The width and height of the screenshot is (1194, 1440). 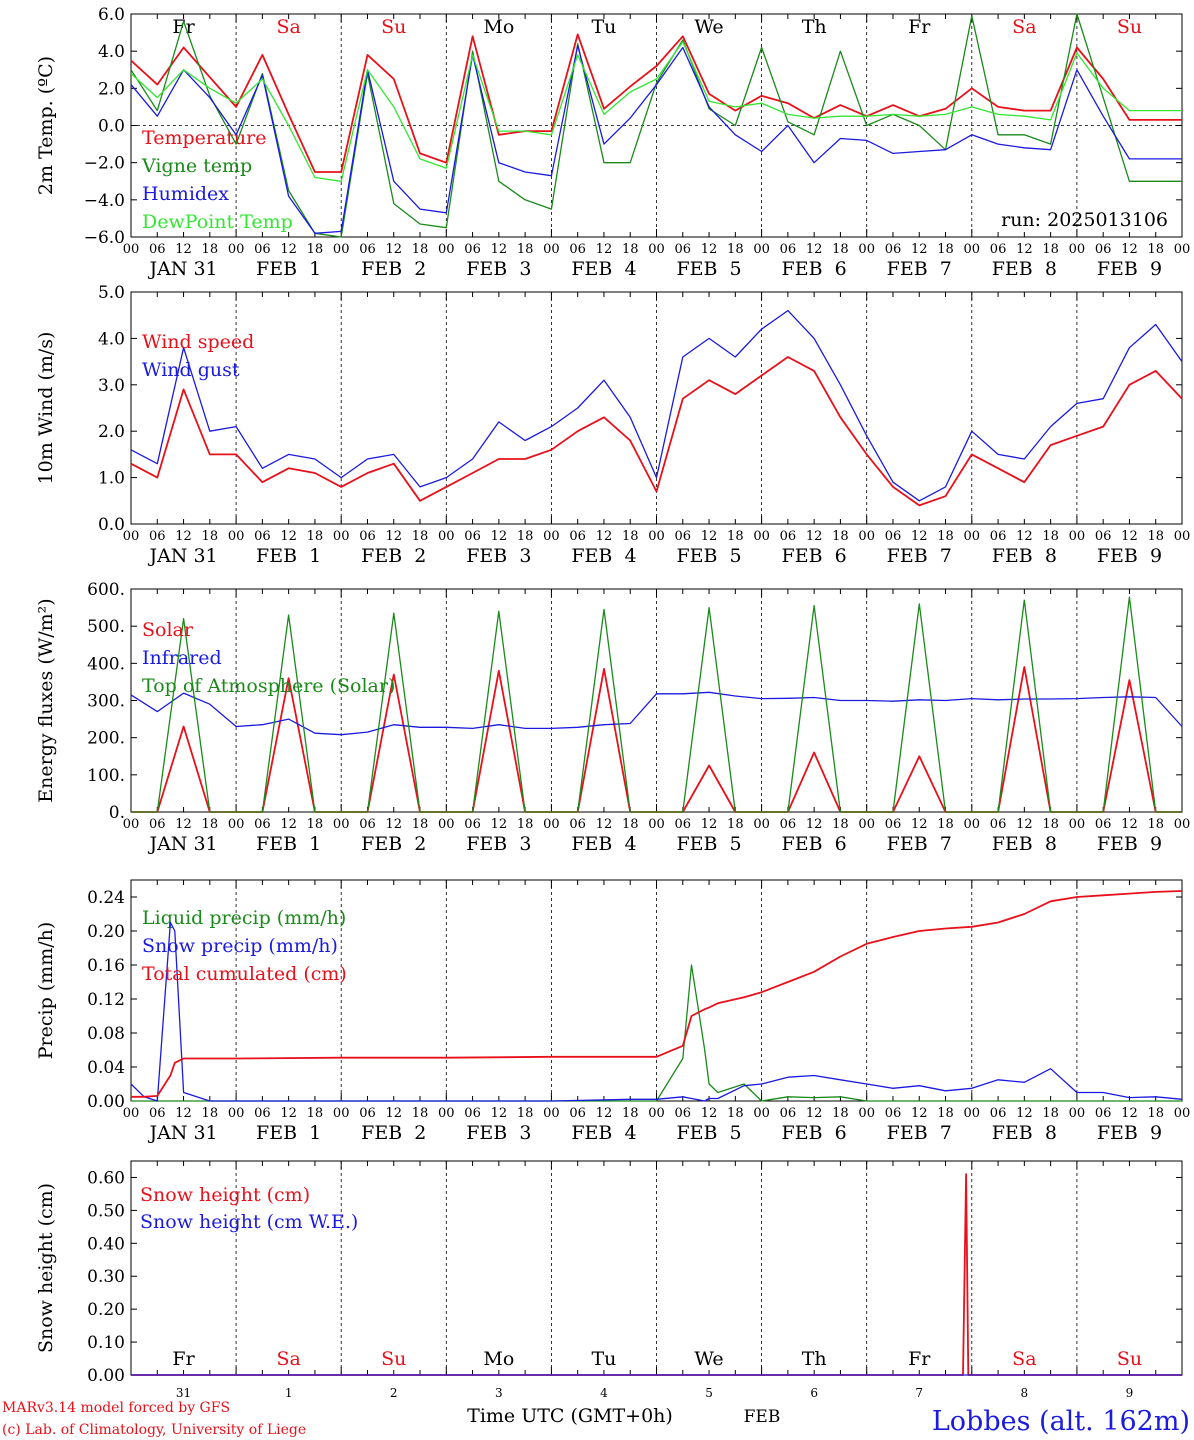 What do you see at coordinates (570, 1416) in the screenshot?
I see `time-axis-title: Time UTC (GMT+0h)` at bounding box center [570, 1416].